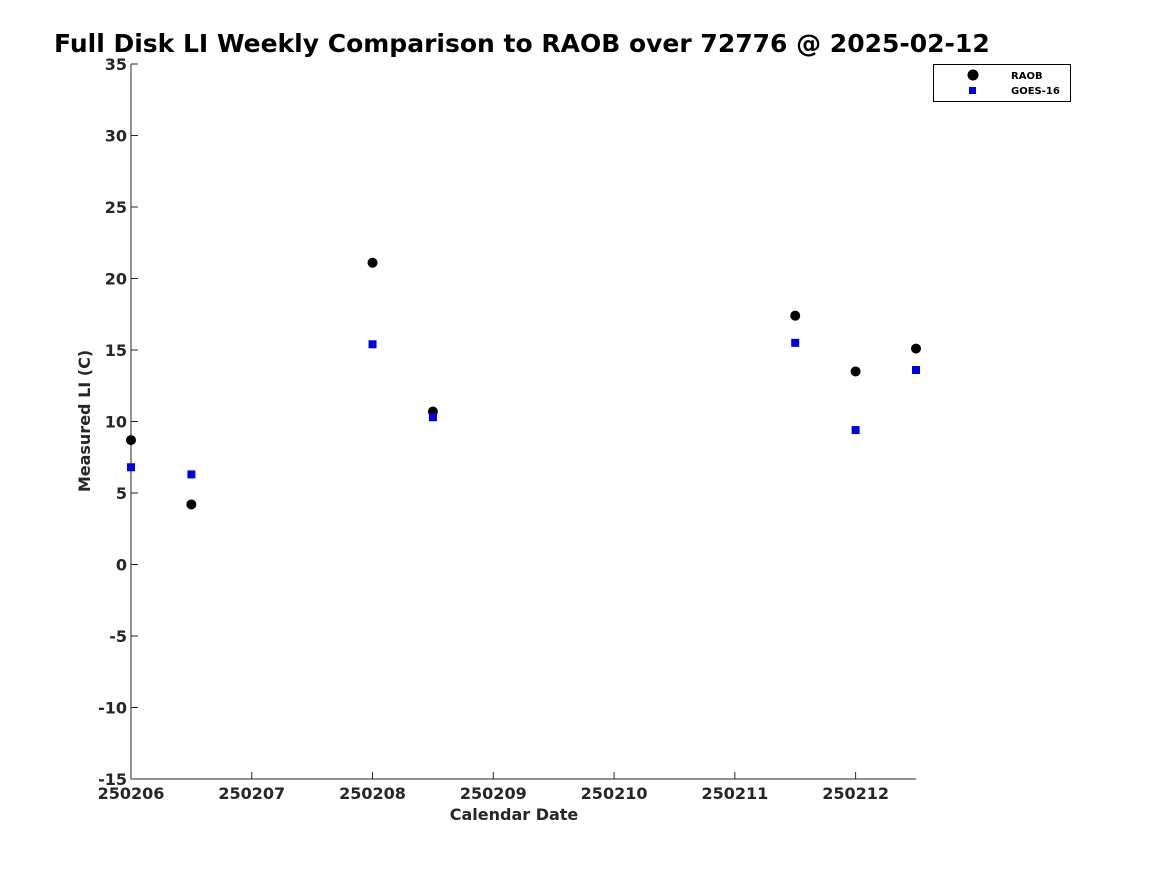 This screenshot has width=1167, height=875. What do you see at coordinates (118, 636) in the screenshot?
I see `y-tick-label: -5` at bounding box center [118, 636].